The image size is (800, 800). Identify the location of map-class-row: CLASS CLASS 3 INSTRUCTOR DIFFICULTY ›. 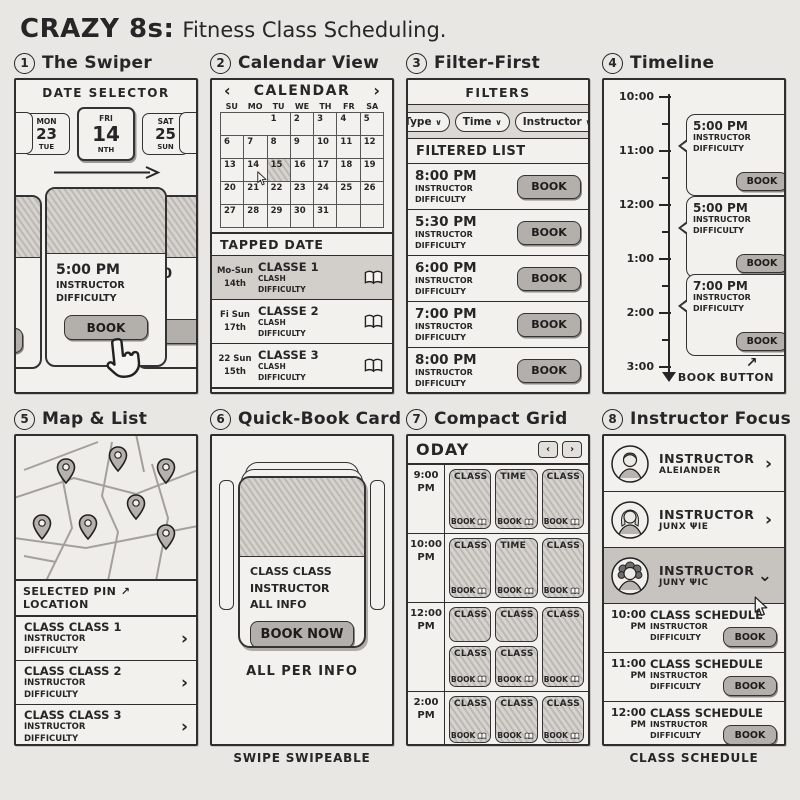
(106, 724).